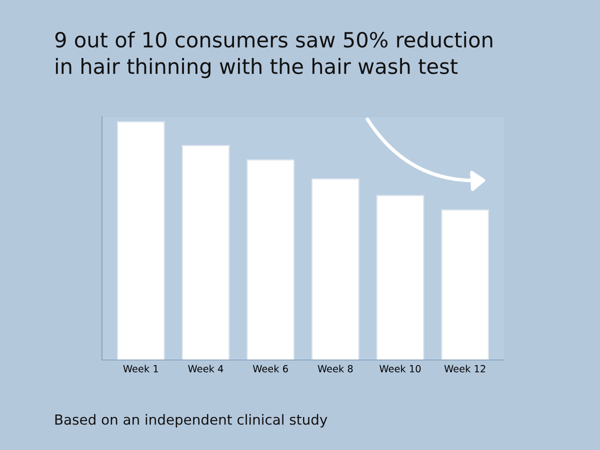 This screenshot has width=600, height=450. What do you see at coordinates (270, 368) in the screenshot?
I see `x-tick-label: Week 6` at bounding box center [270, 368].